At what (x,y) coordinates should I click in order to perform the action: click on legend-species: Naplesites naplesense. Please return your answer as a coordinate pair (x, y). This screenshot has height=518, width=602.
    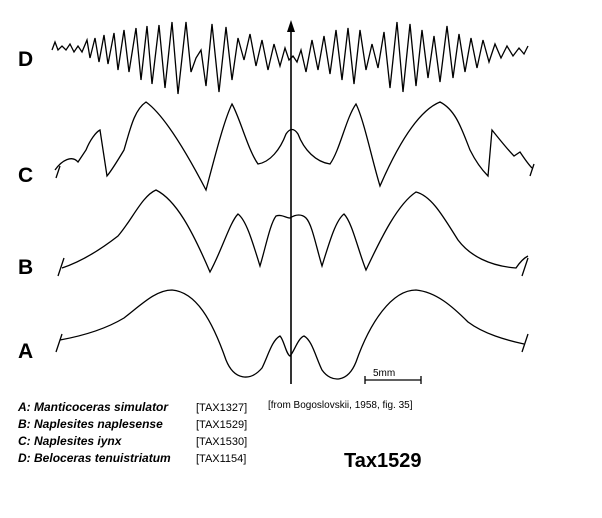
    Looking at the image, I should click on (98, 424).